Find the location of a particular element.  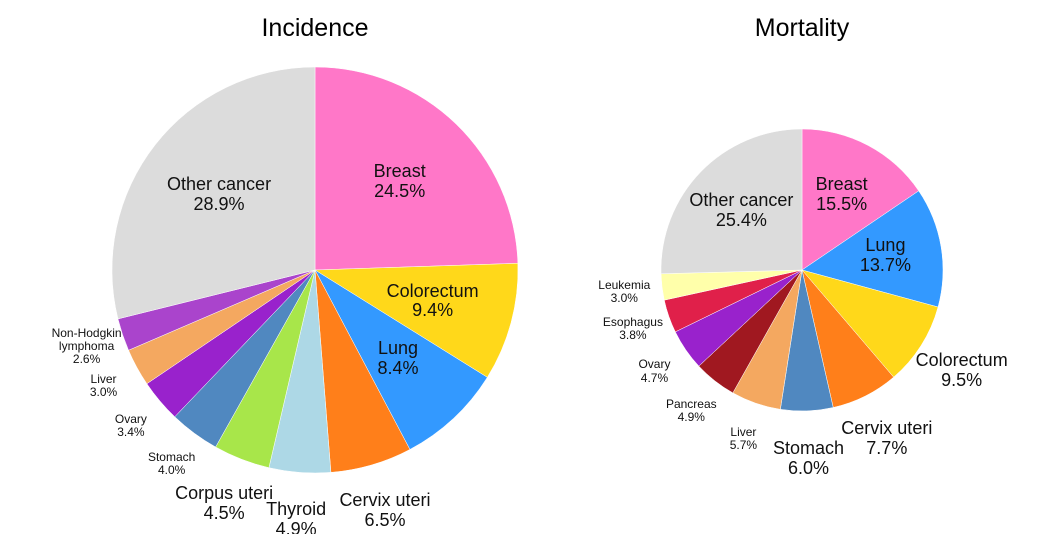

value-label: 4.7% is located at coordinates (654, 377).